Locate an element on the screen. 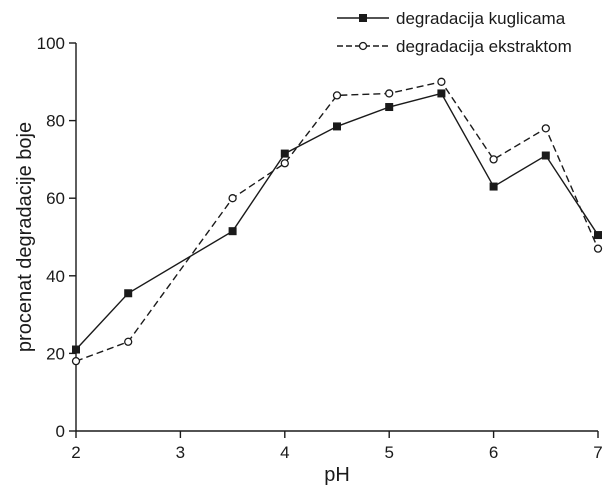 The height and width of the screenshot is (493, 610). y-tick-label: 0 is located at coordinates (60, 431).